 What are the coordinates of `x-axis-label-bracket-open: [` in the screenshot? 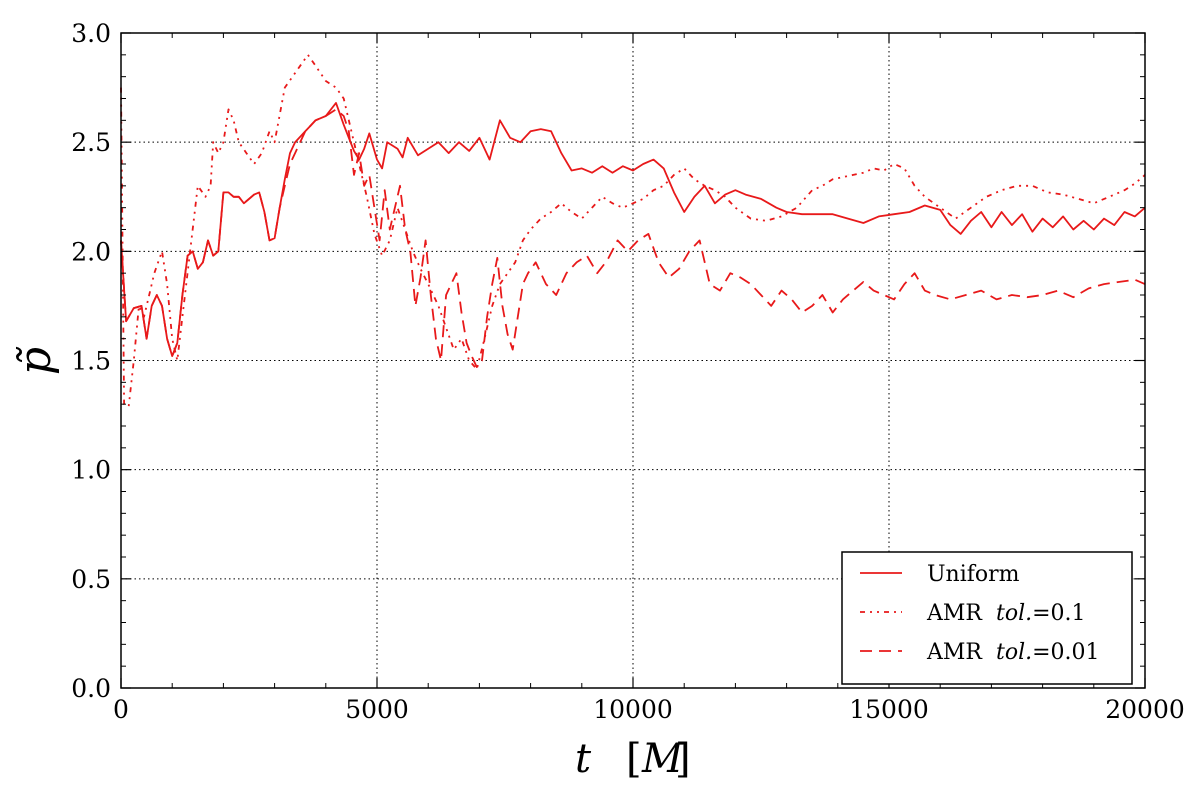 It's located at (634, 759).